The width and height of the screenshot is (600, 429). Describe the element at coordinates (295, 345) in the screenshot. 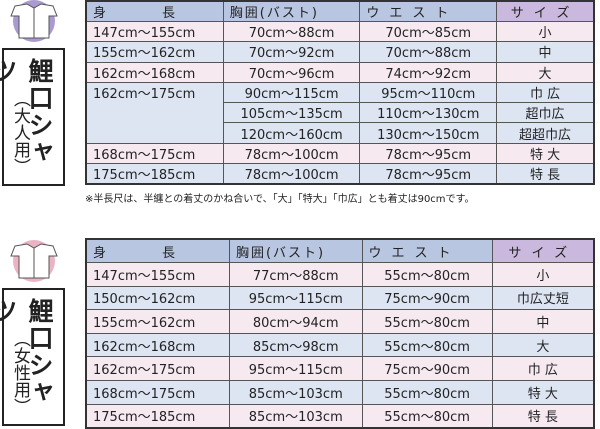

I see `bust-cell: 85cm～98cm` at that location.